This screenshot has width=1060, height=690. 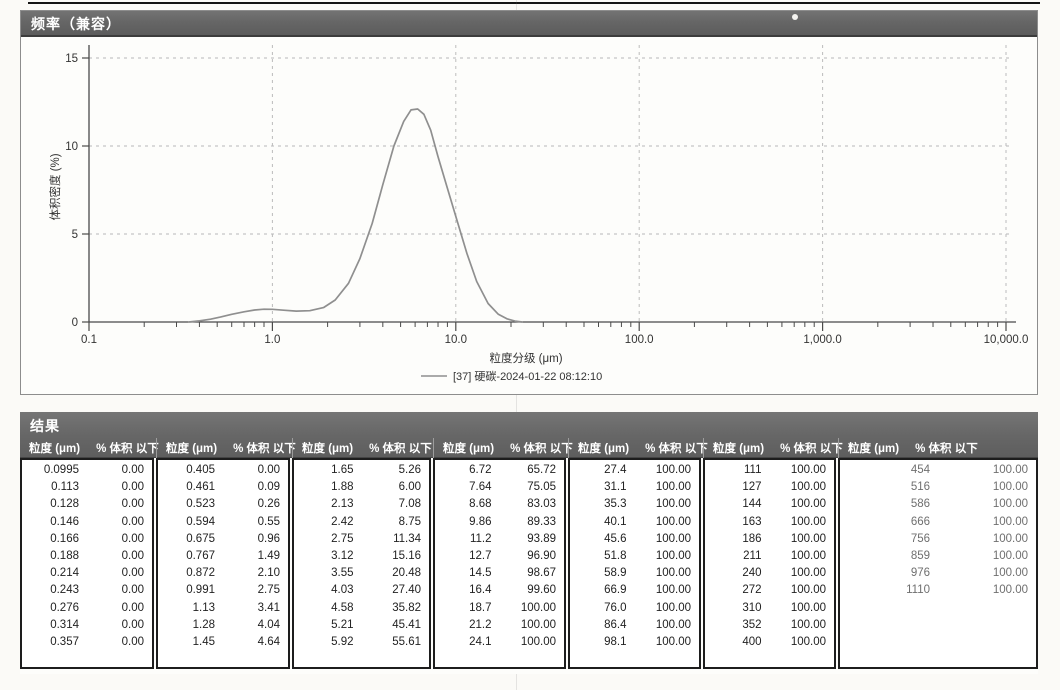 I want to click on size-value-cell: 272, so click(x=752, y=590).